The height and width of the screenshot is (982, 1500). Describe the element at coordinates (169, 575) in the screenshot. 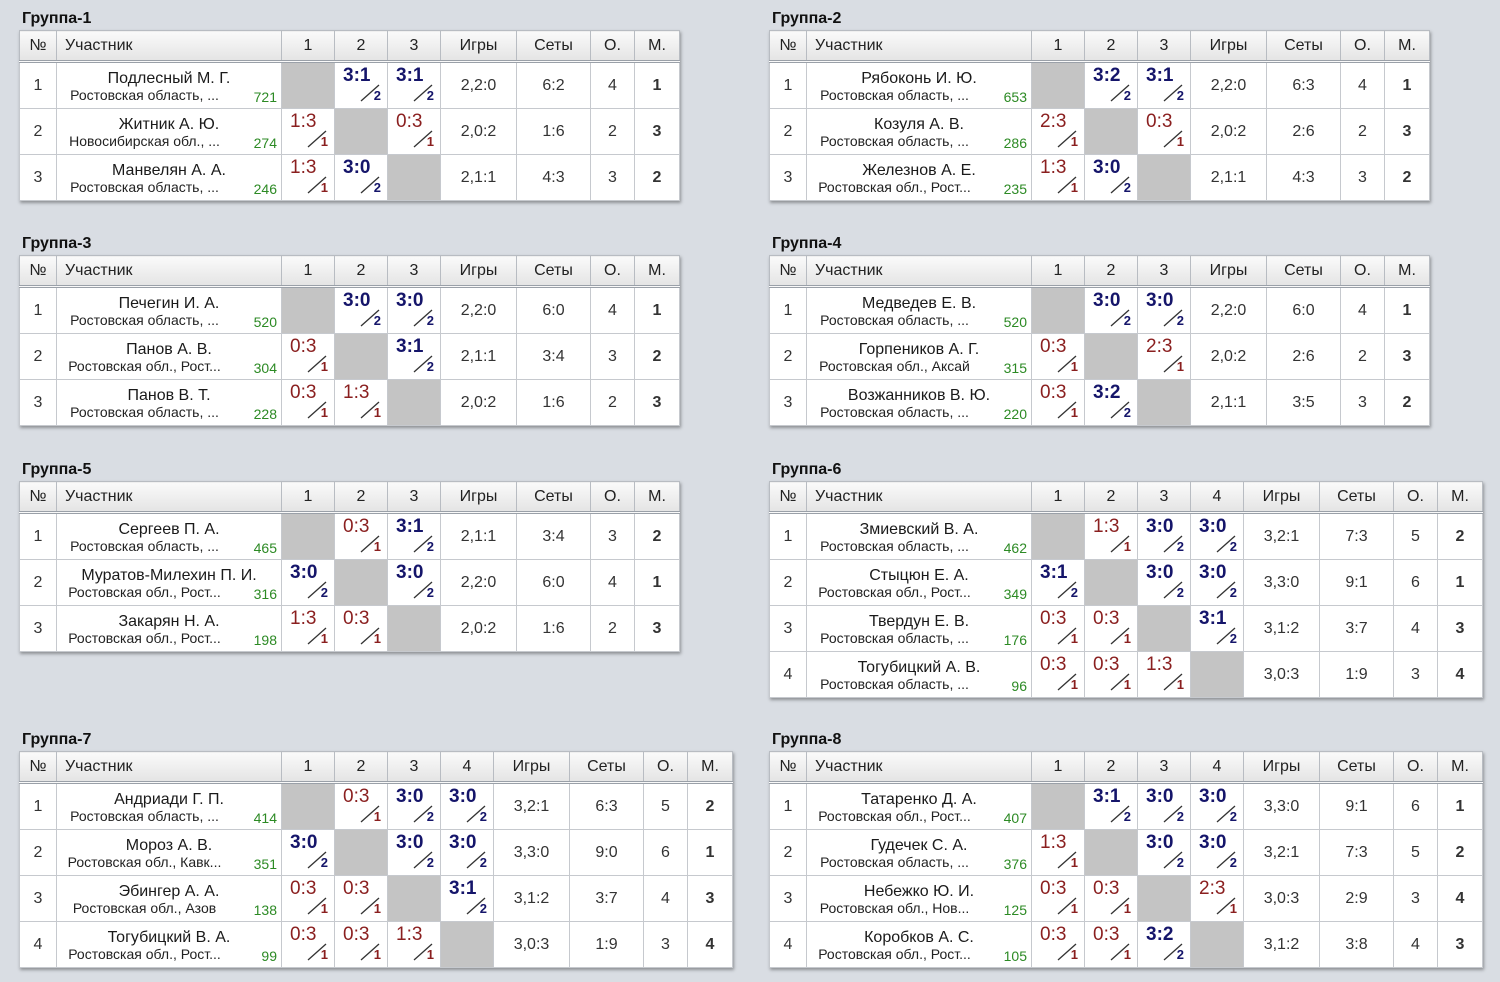

I see `player-name: Муратов-Милехин П. И.` at that location.